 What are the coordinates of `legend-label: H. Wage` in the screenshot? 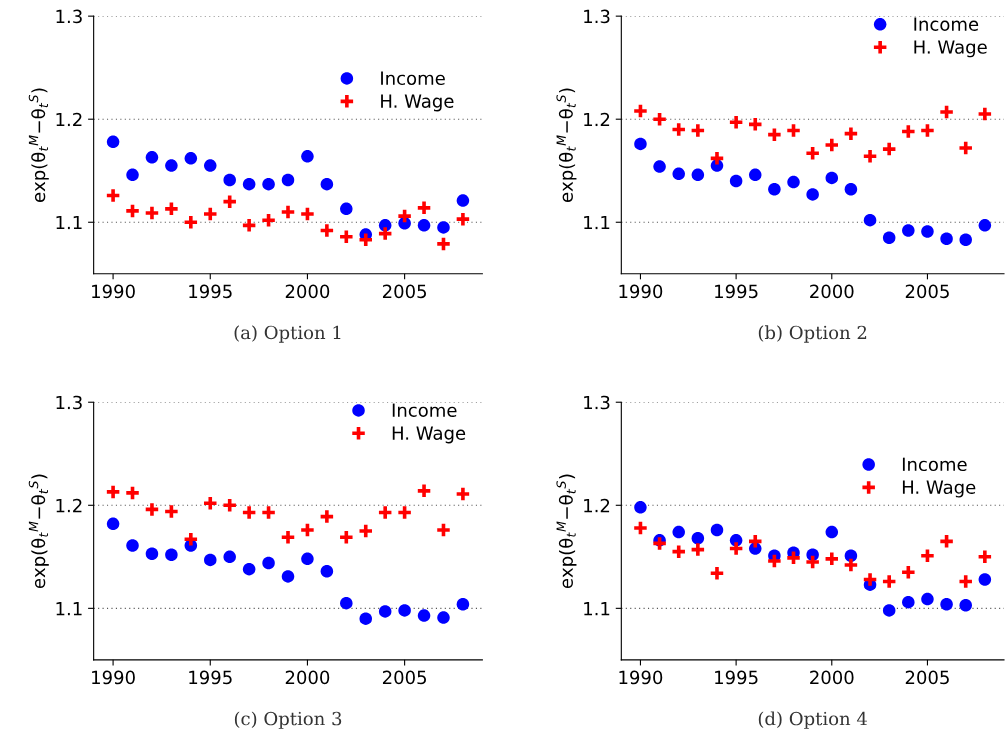 It's located at (950, 49).